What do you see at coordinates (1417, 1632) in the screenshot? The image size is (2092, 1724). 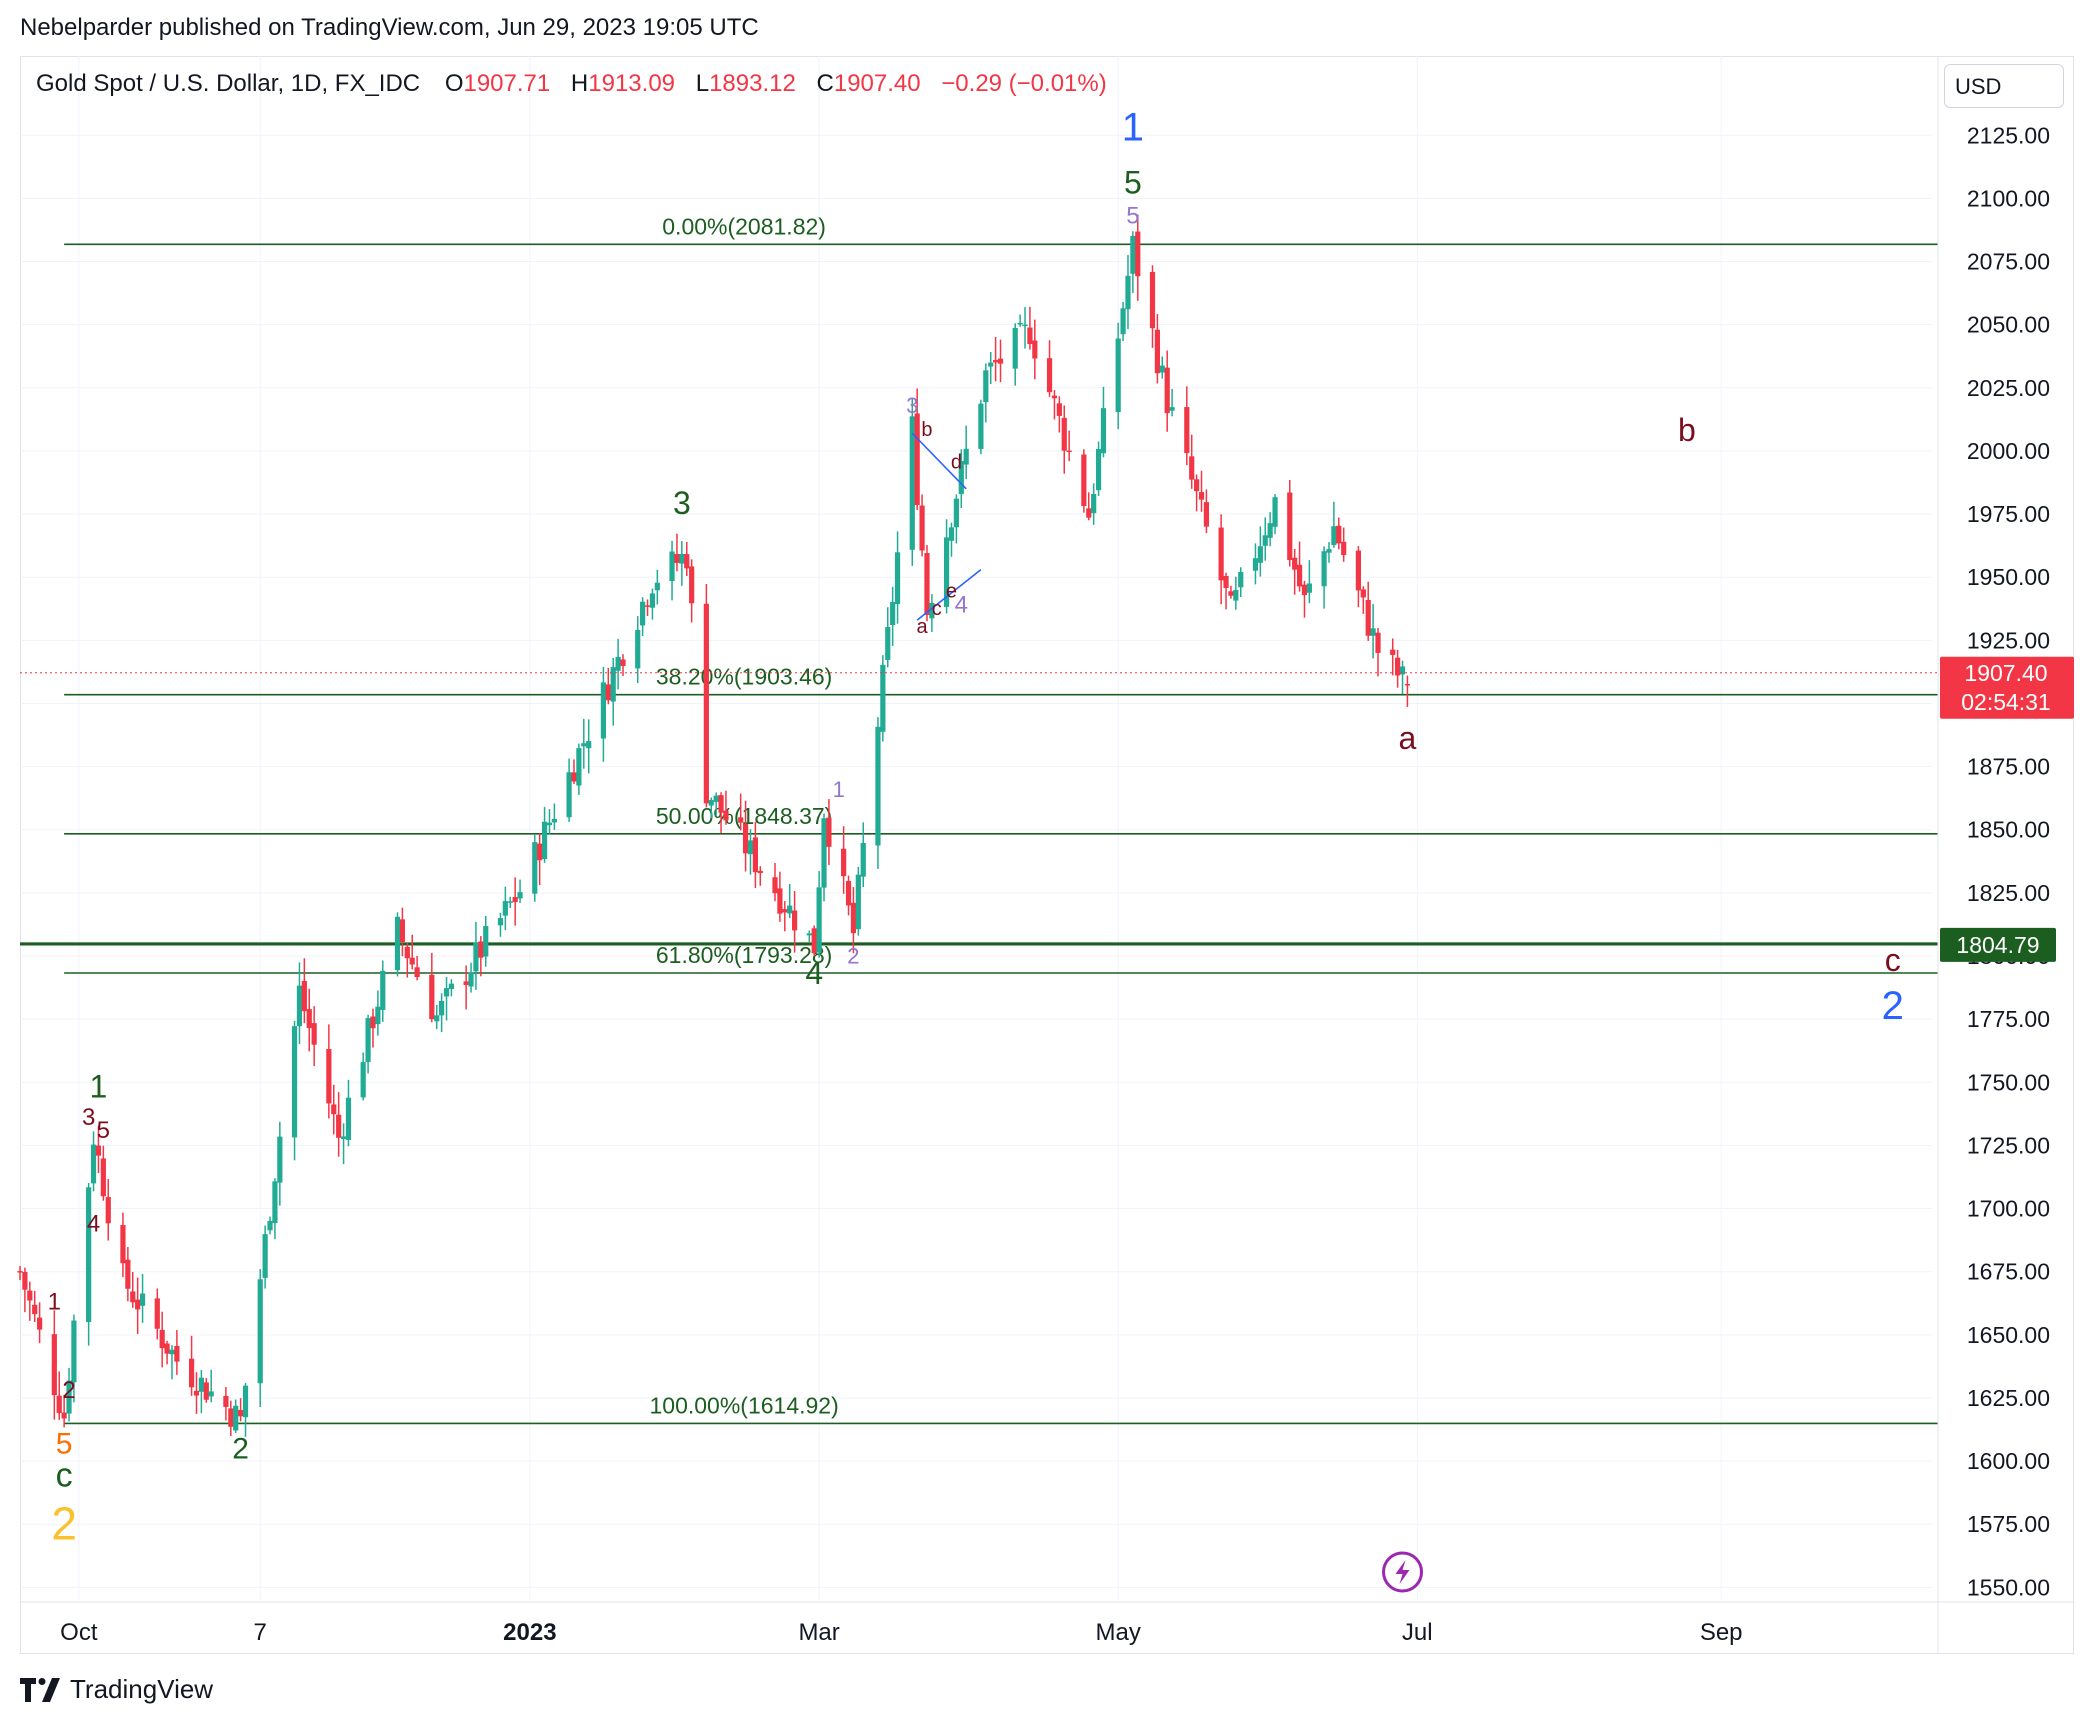 I see `x-tick-label: Jul` at bounding box center [1417, 1632].